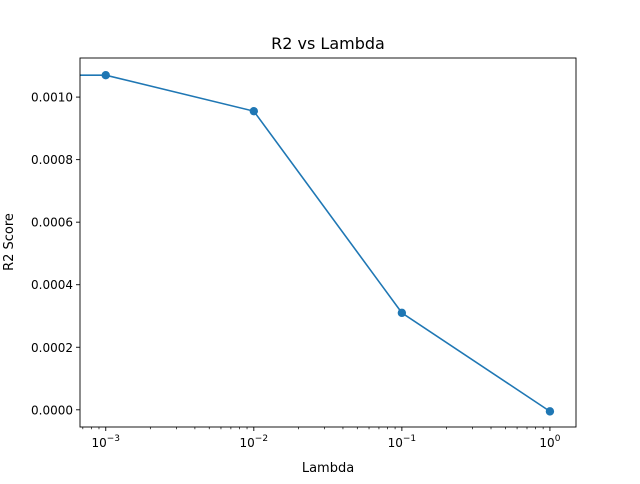 The image size is (640, 484). What do you see at coordinates (52, 348) in the screenshot?
I see `y-tick-label: 0.0002` at bounding box center [52, 348].